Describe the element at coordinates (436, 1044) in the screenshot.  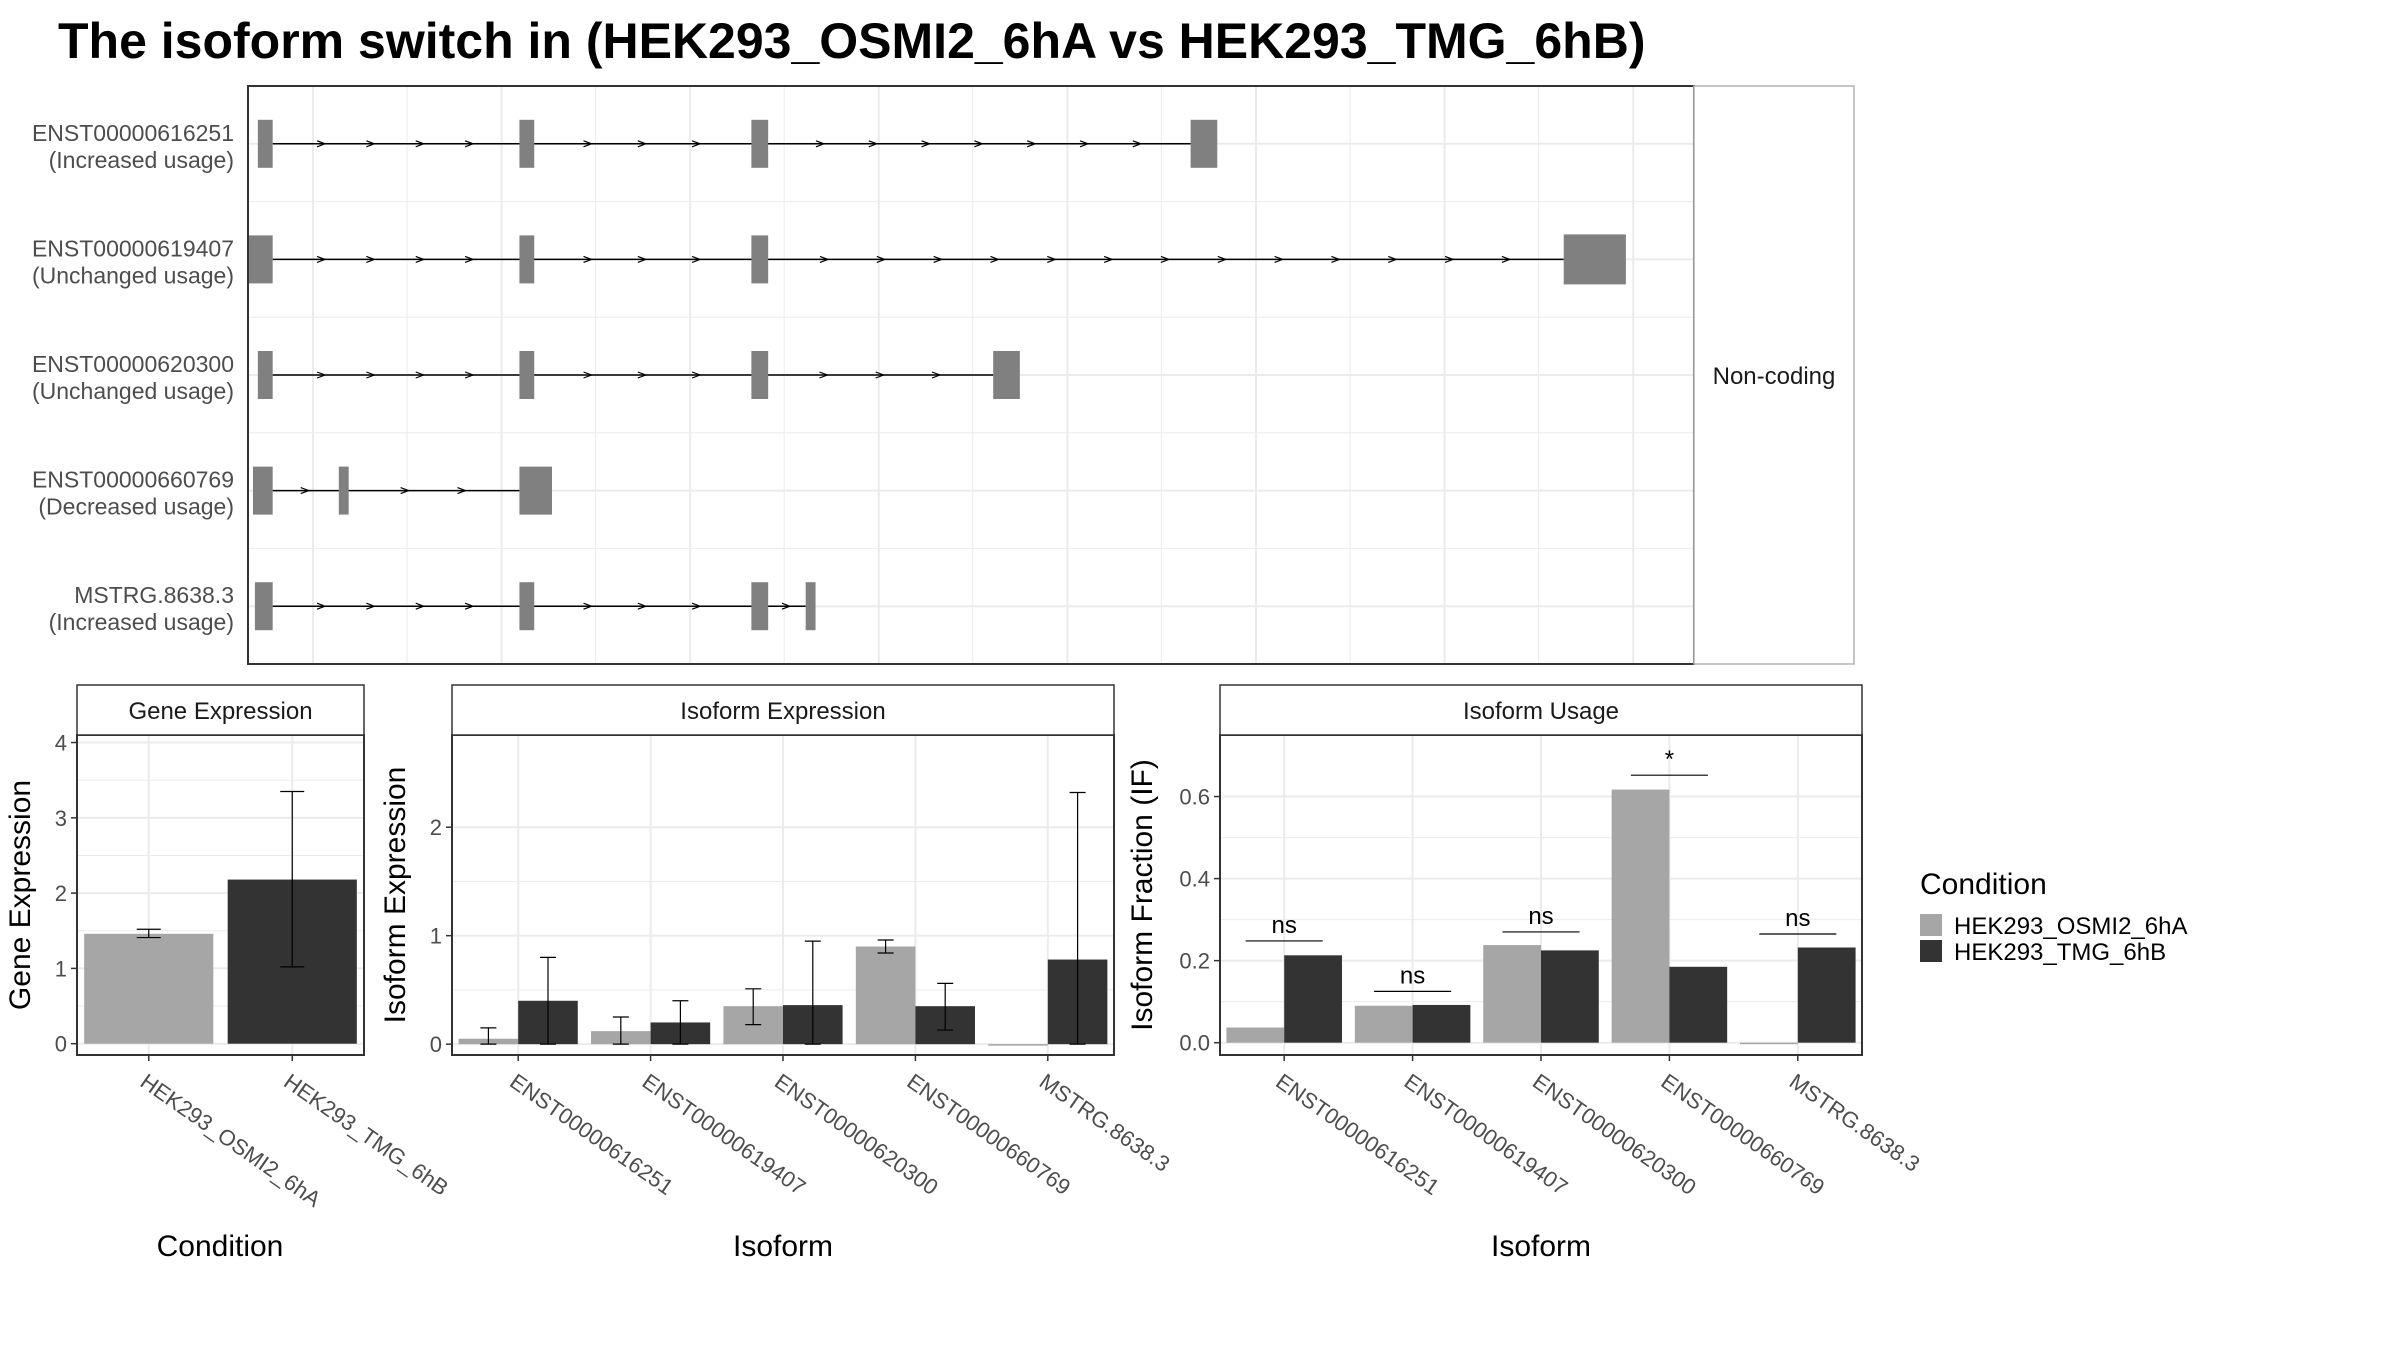
I see `y-tick-label: 0` at that location.